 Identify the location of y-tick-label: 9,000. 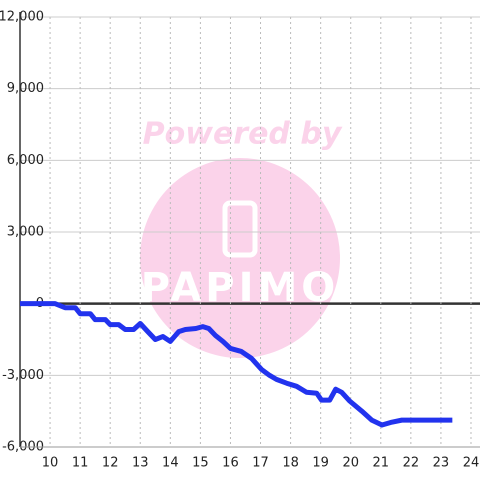
(25, 88).